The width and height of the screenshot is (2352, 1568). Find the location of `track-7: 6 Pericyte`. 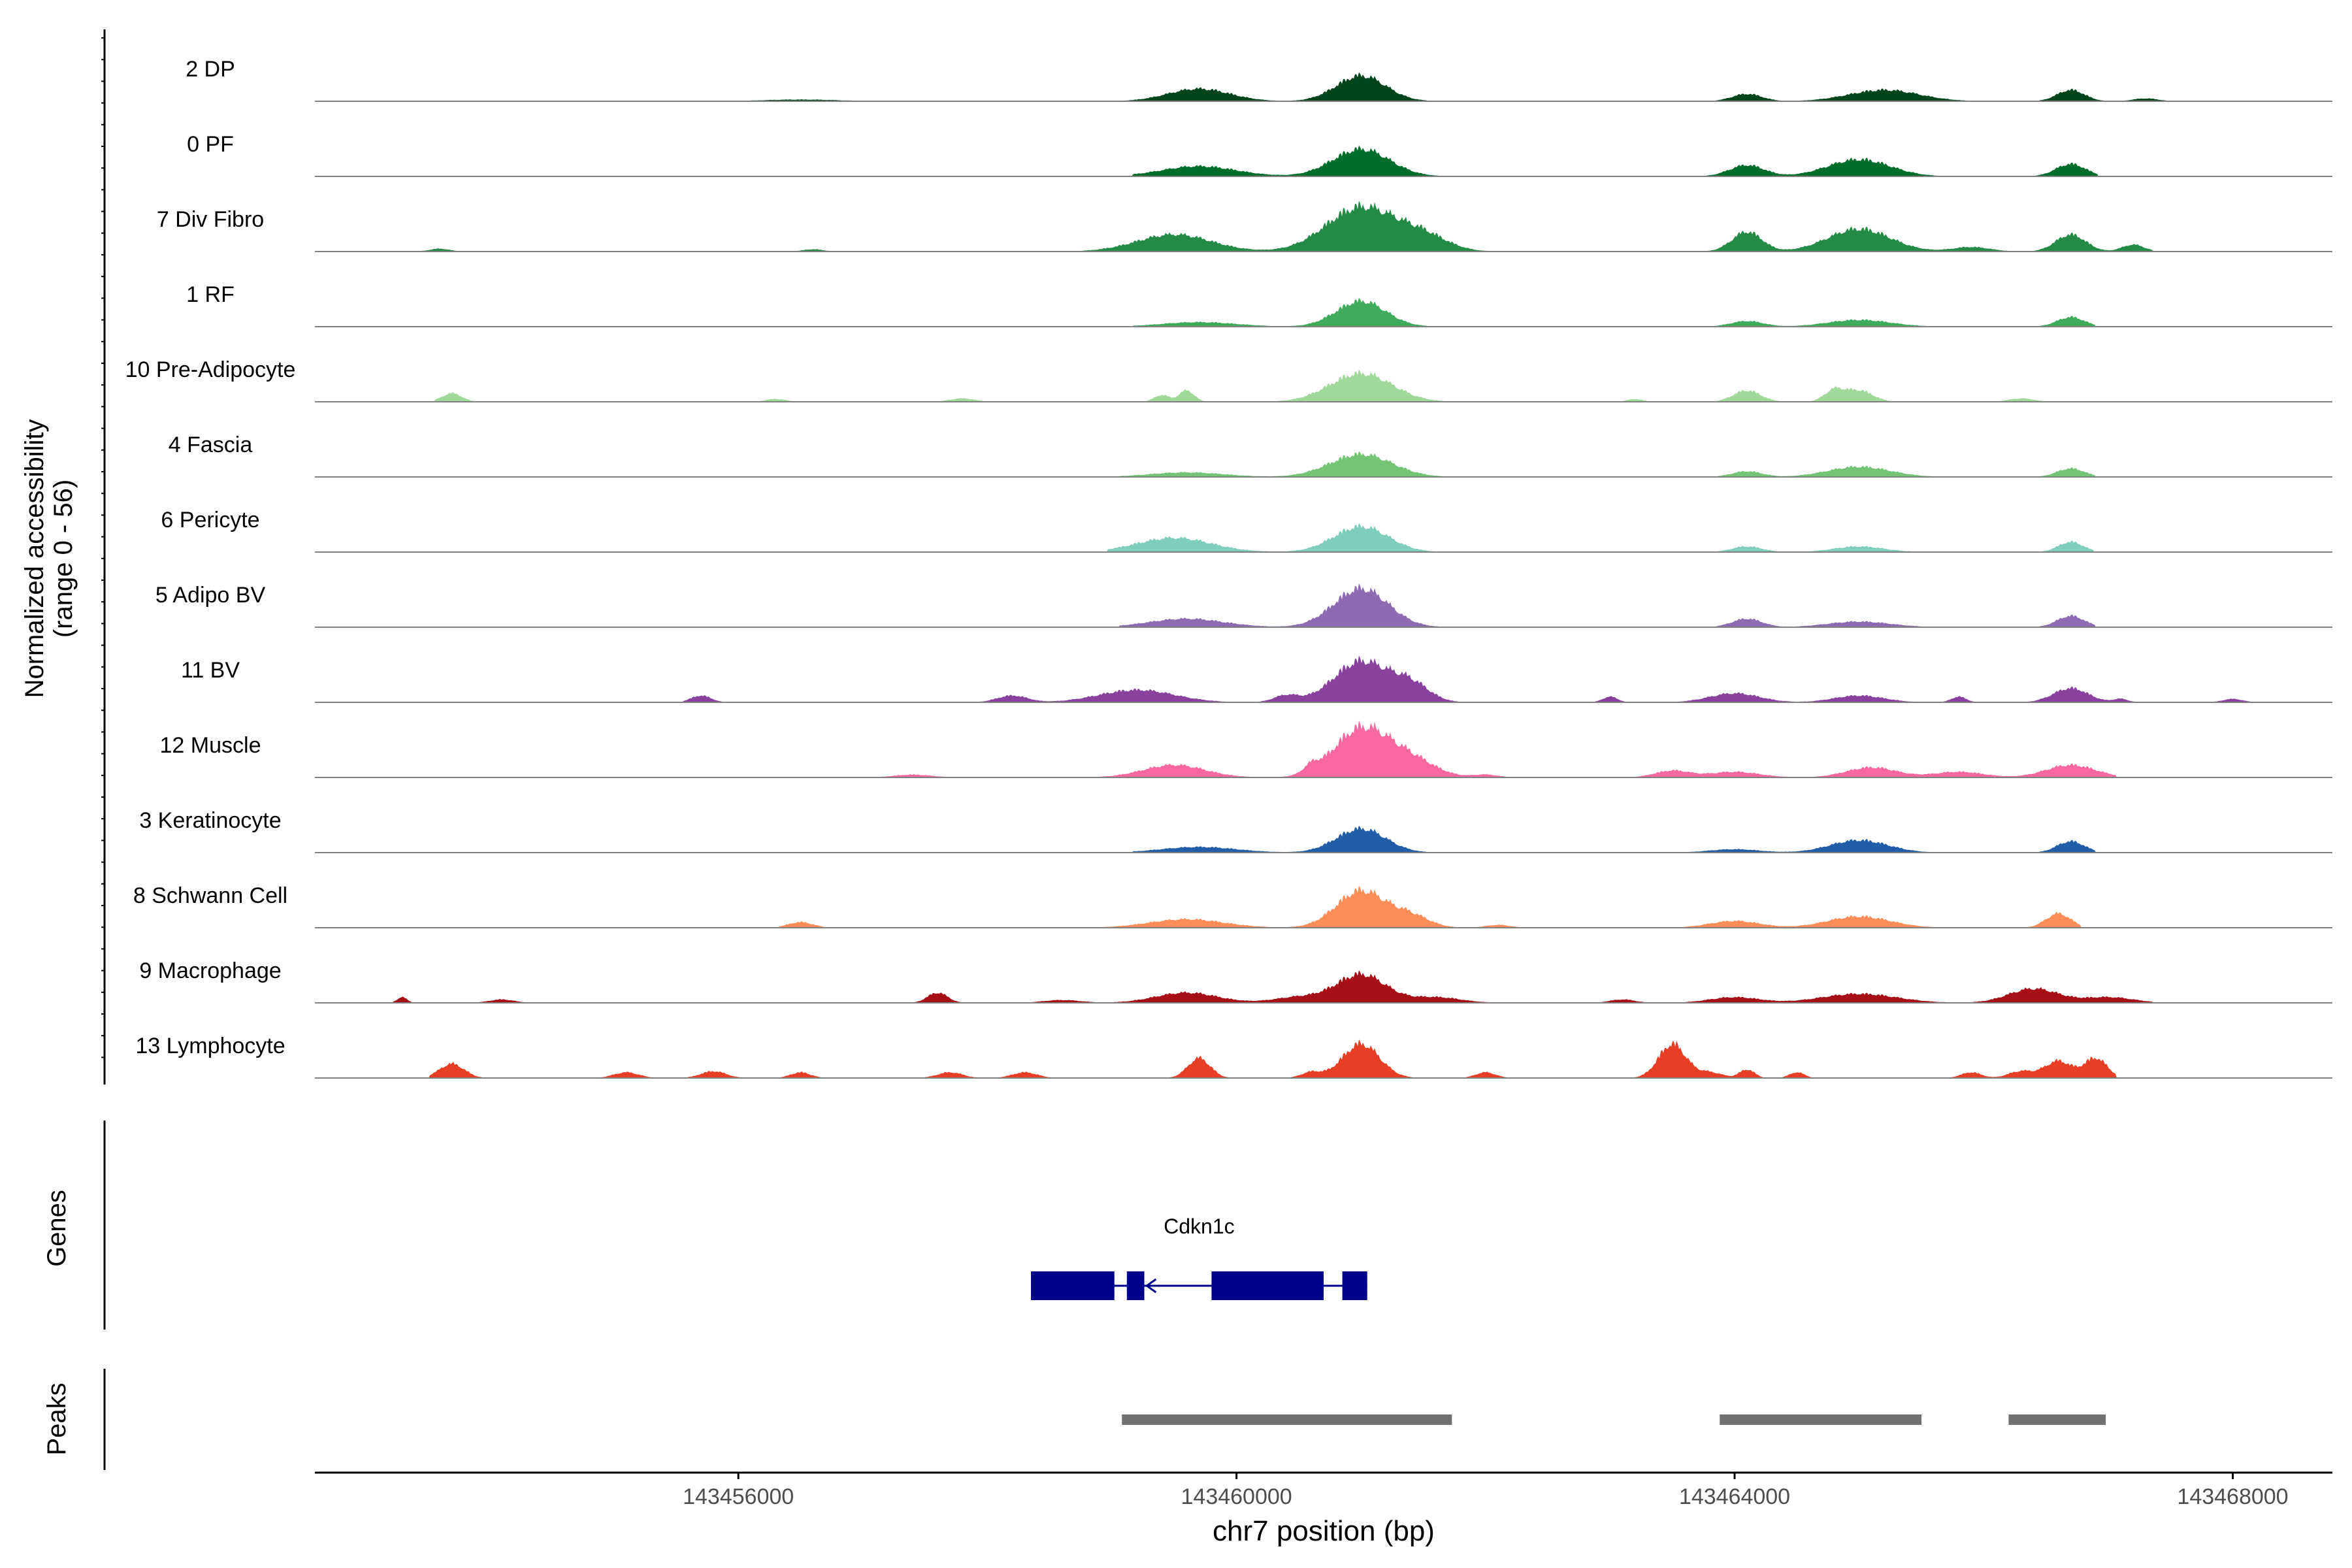

track-7: 6 Pericyte is located at coordinates (1246, 530).